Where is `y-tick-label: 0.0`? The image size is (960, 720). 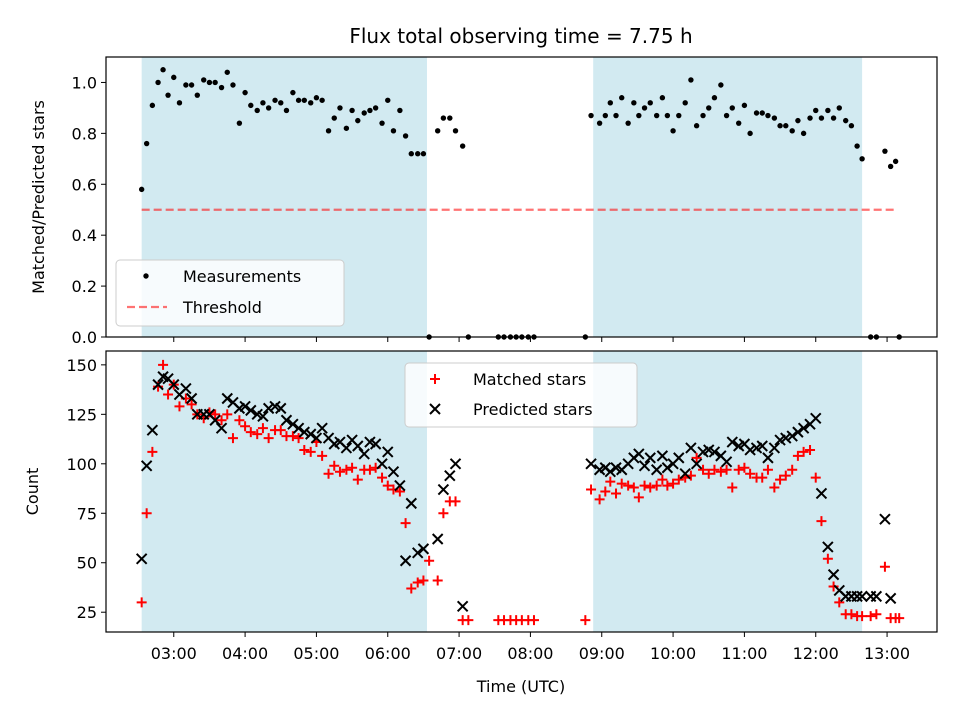
y-tick-label: 0.0 is located at coordinates (84, 337).